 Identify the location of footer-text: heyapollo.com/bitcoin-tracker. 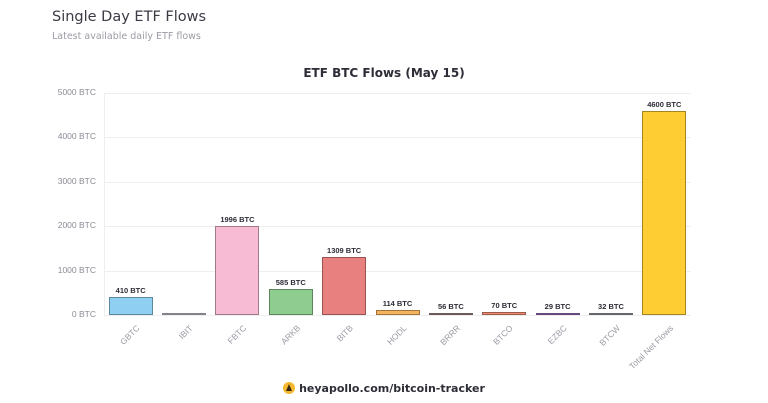
(392, 388).